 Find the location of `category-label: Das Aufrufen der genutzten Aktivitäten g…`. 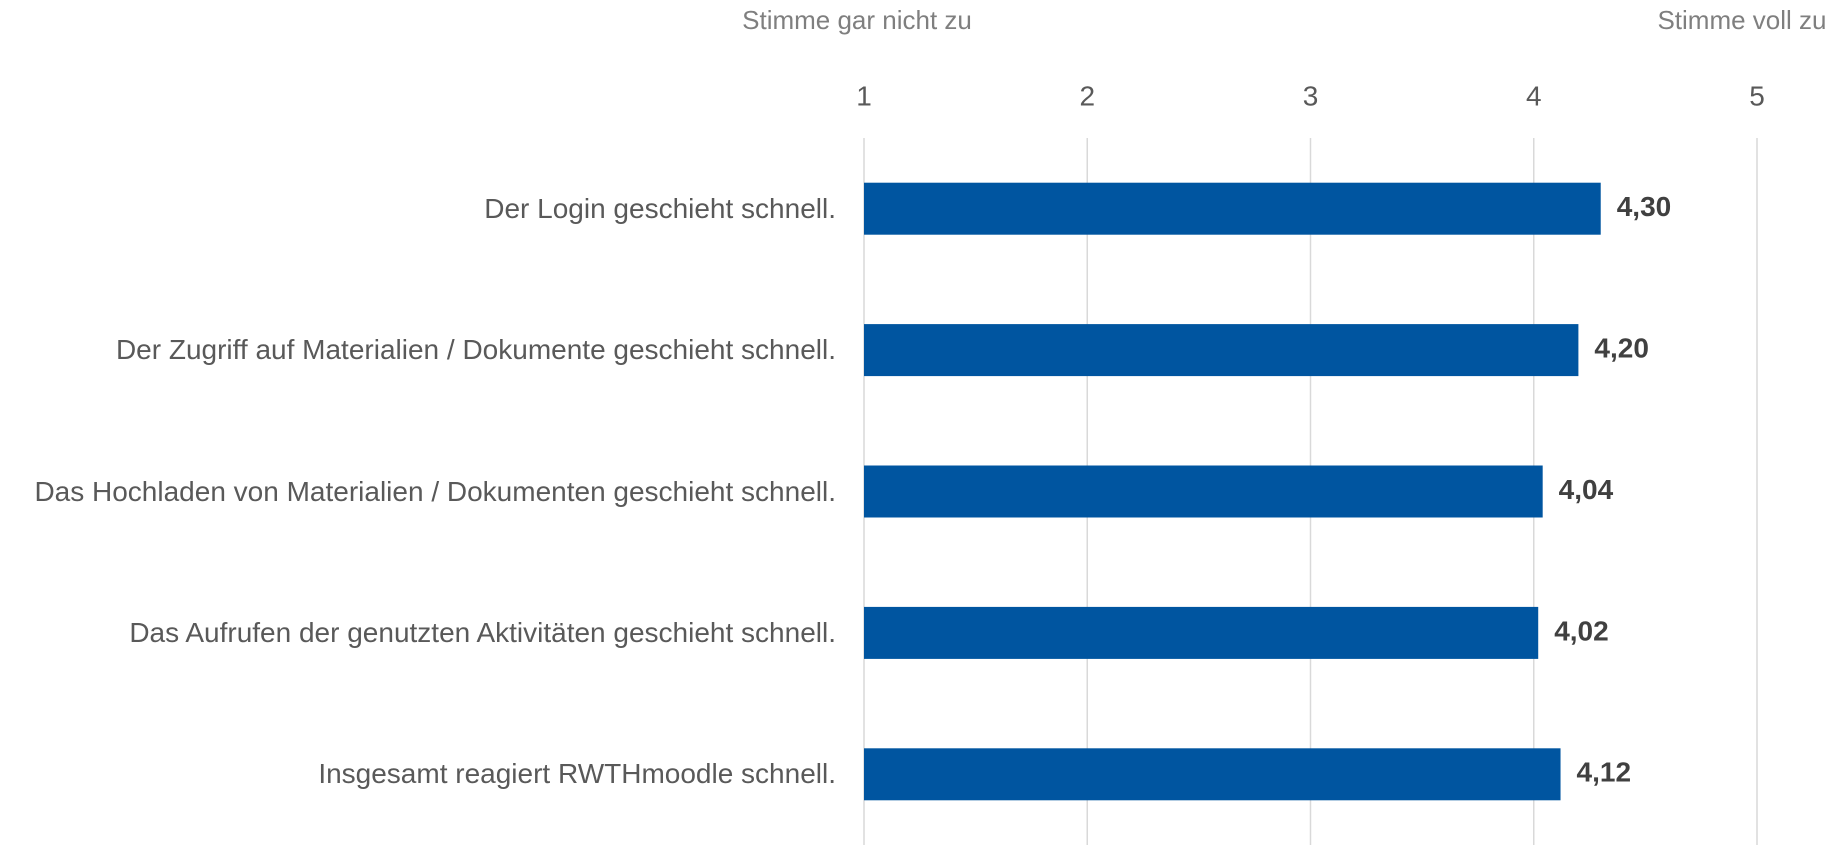

category-label: Das Aufrufen der genutzten Aktivitäten g… is located at coordinates (482, 632).